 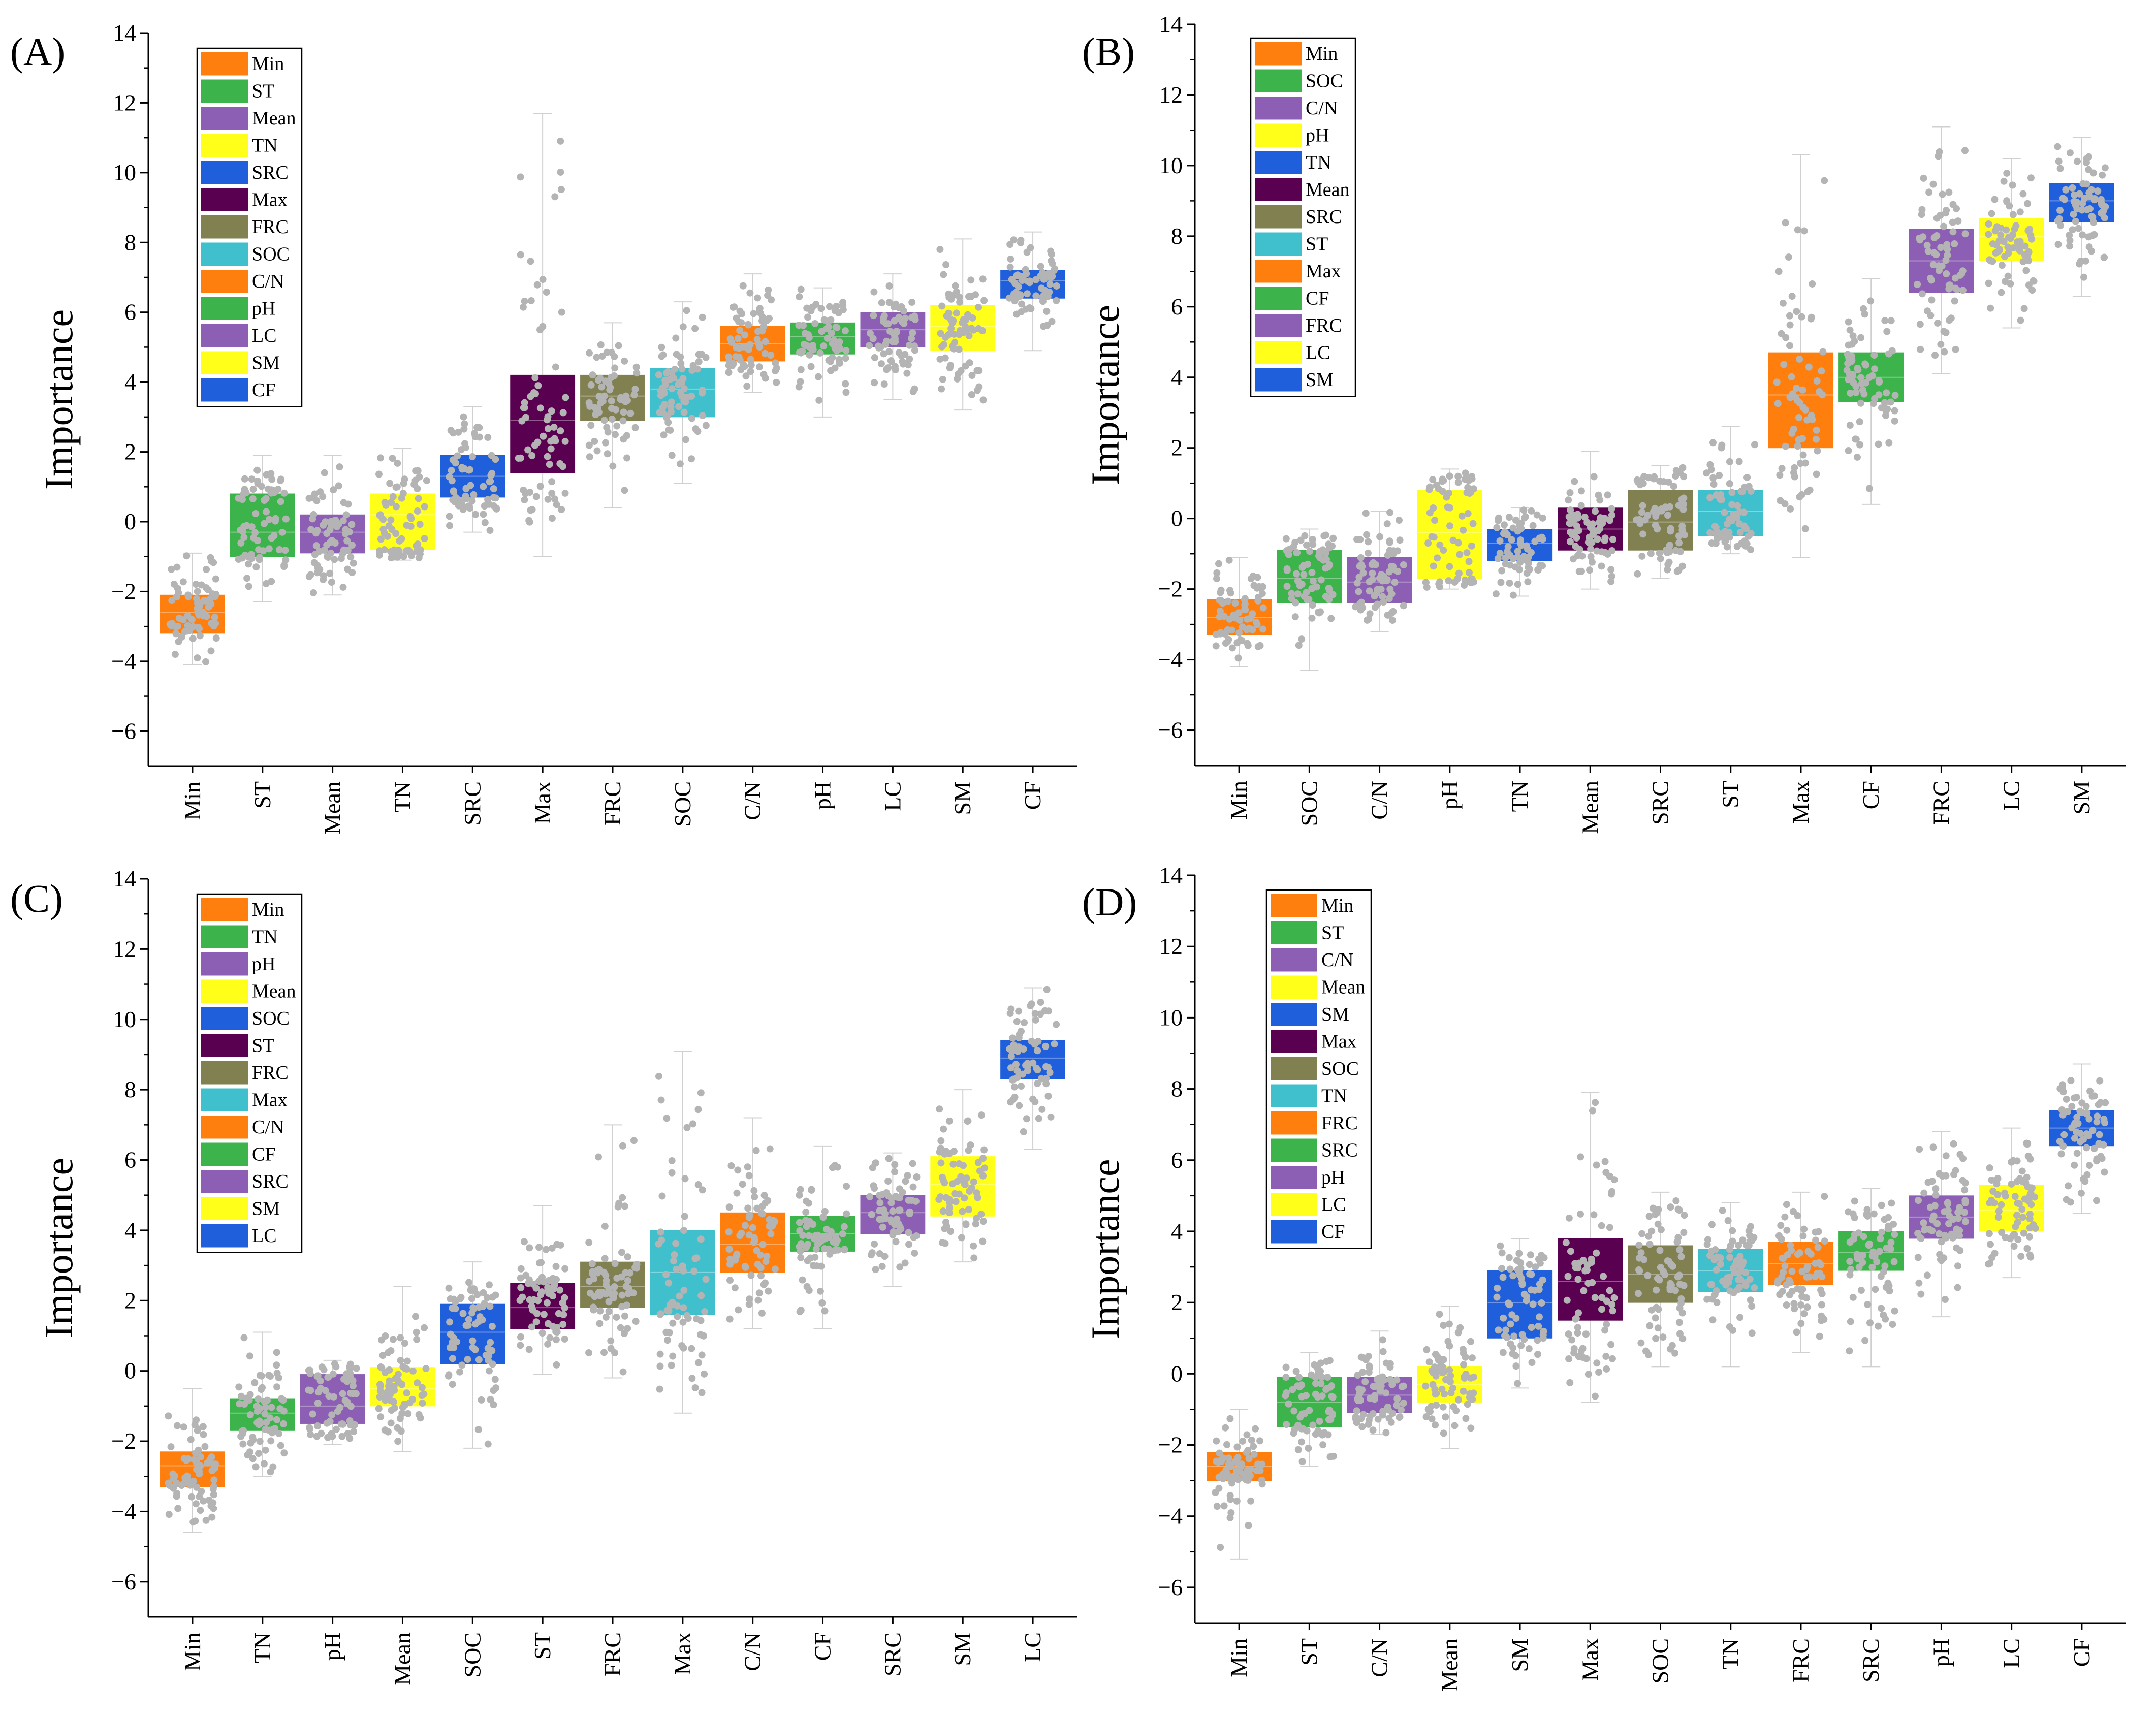 What do you see at coordinates (332, 808) in the screenshot?
I see `x-category-label-mean: Mean` at bounding box center [332, 808].